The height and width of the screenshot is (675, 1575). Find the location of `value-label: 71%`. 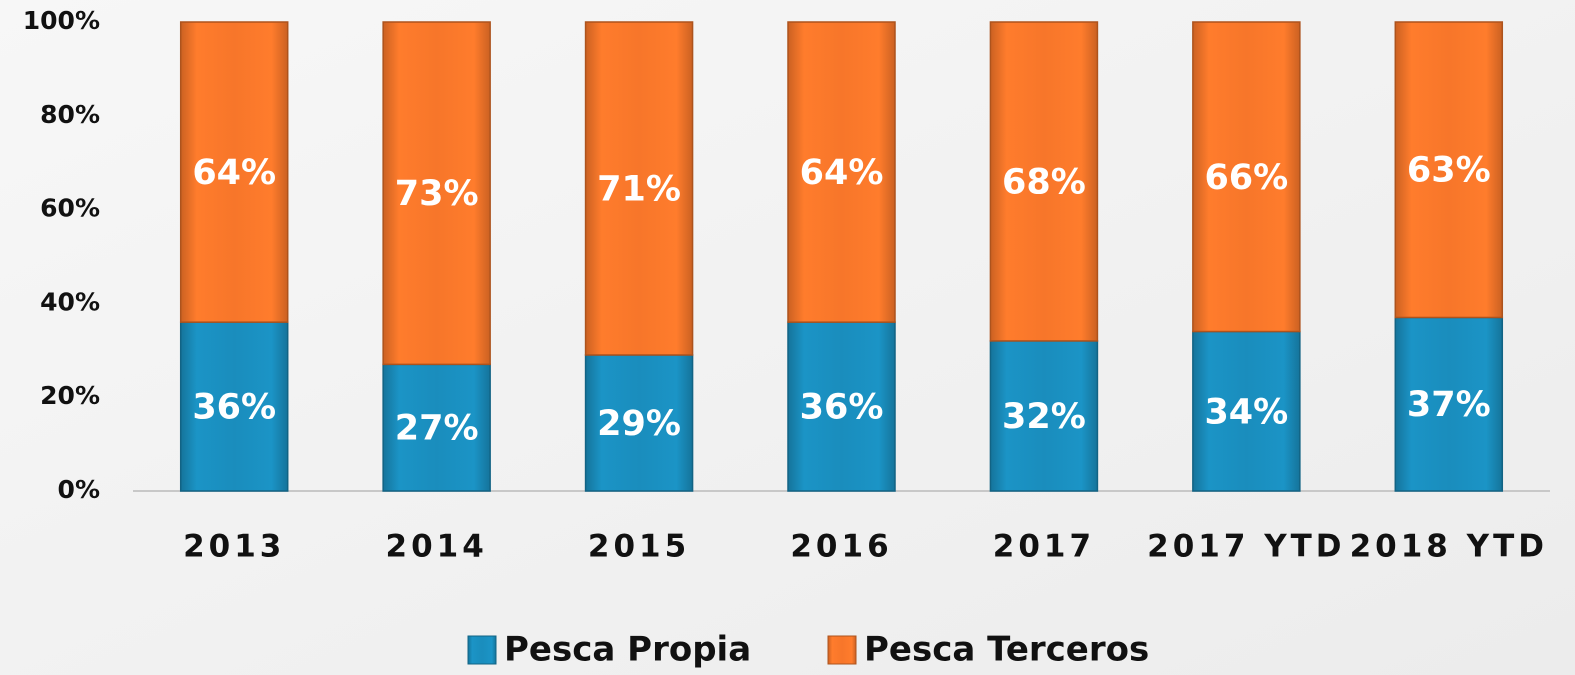

value-label: 71% is located at coordinates (639, 189).